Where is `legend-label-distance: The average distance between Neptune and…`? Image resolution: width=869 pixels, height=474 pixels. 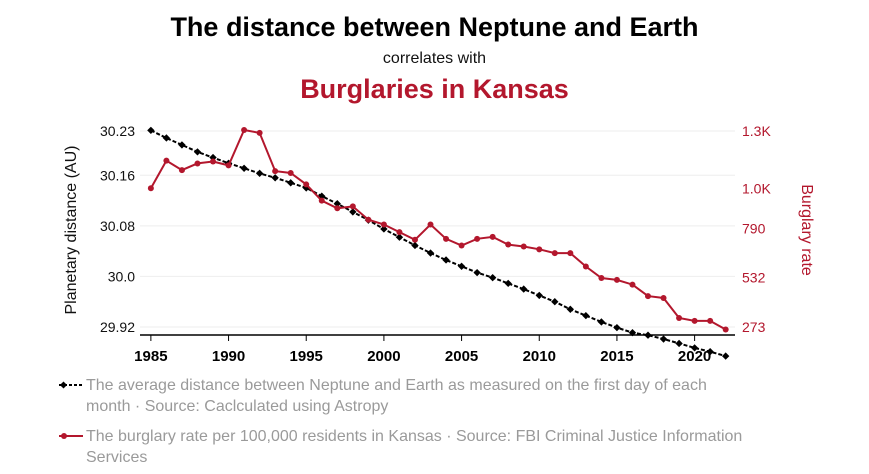 legend-label-distance: The average distance between Neptune and… is located at coordinates (396, 396).